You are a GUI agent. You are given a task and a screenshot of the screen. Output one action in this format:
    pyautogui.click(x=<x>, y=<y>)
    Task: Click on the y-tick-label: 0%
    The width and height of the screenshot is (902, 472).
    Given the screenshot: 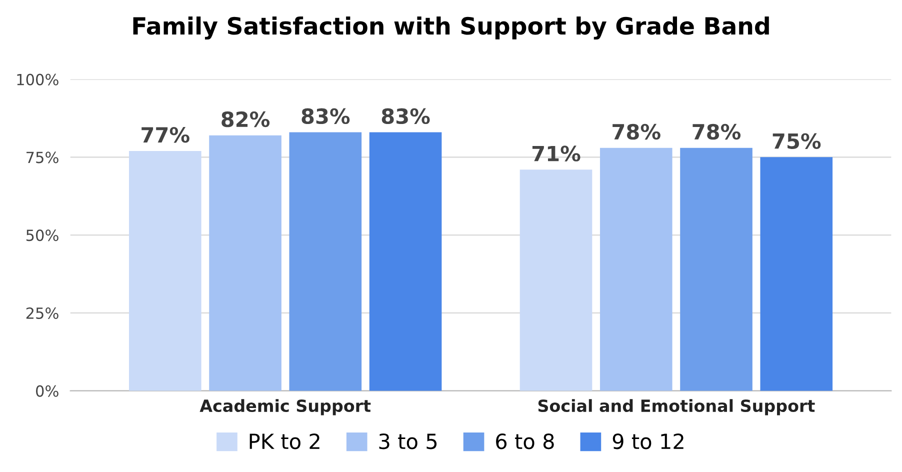 What is the action you would take?
    pyautogui.click(x=47, y=391)
    